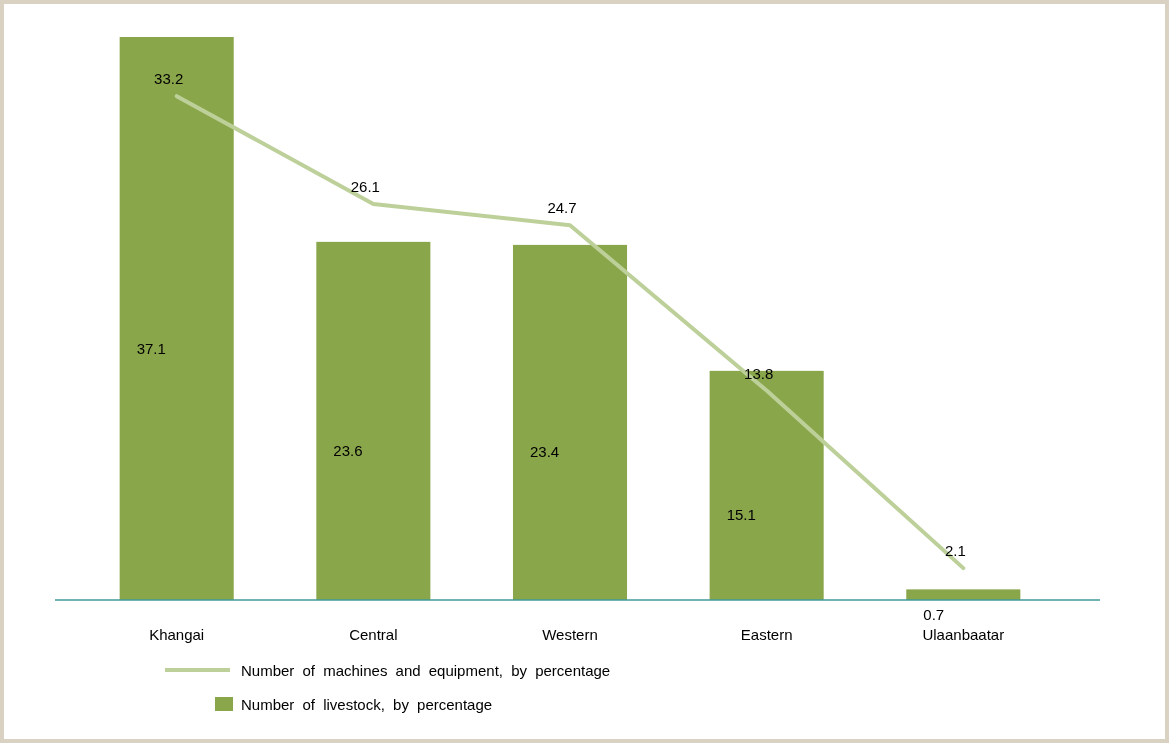 The image size is (1169, 743). I want to click on data-label: 2.1, so click(955, 551).